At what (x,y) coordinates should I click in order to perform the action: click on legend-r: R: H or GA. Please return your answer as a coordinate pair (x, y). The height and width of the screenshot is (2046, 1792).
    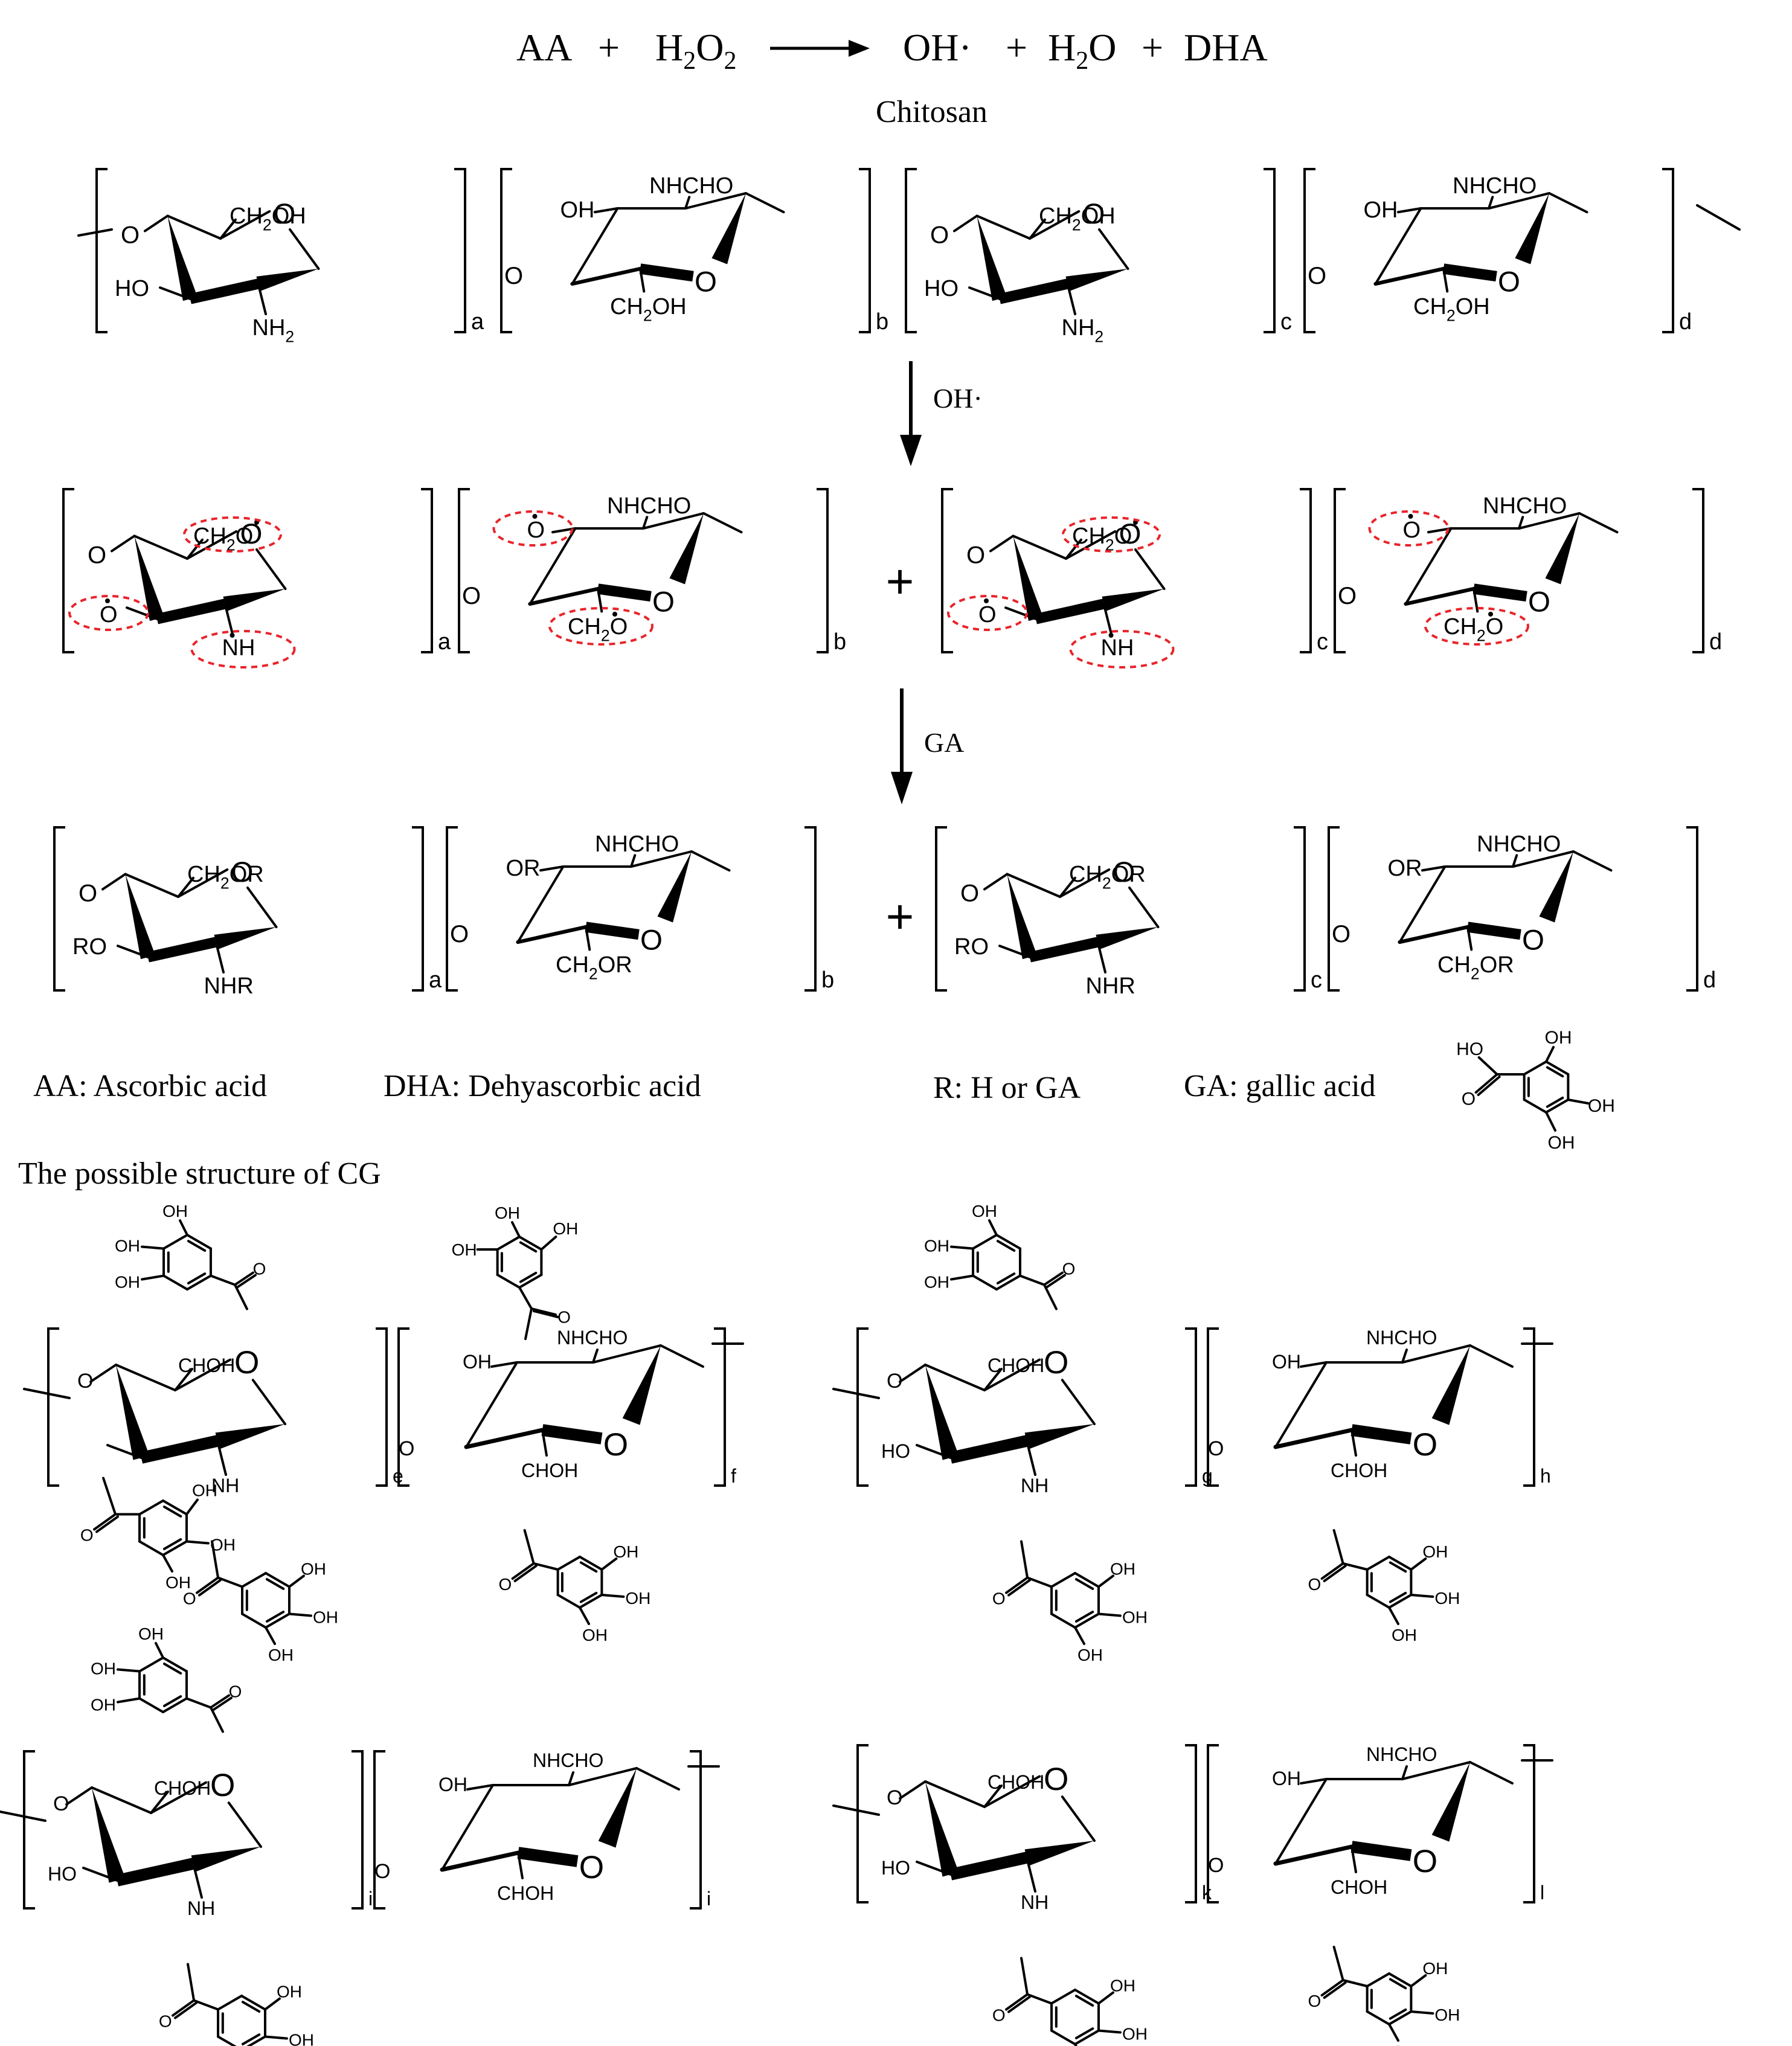
    Looking at the image, I should click on (1007, 1088).